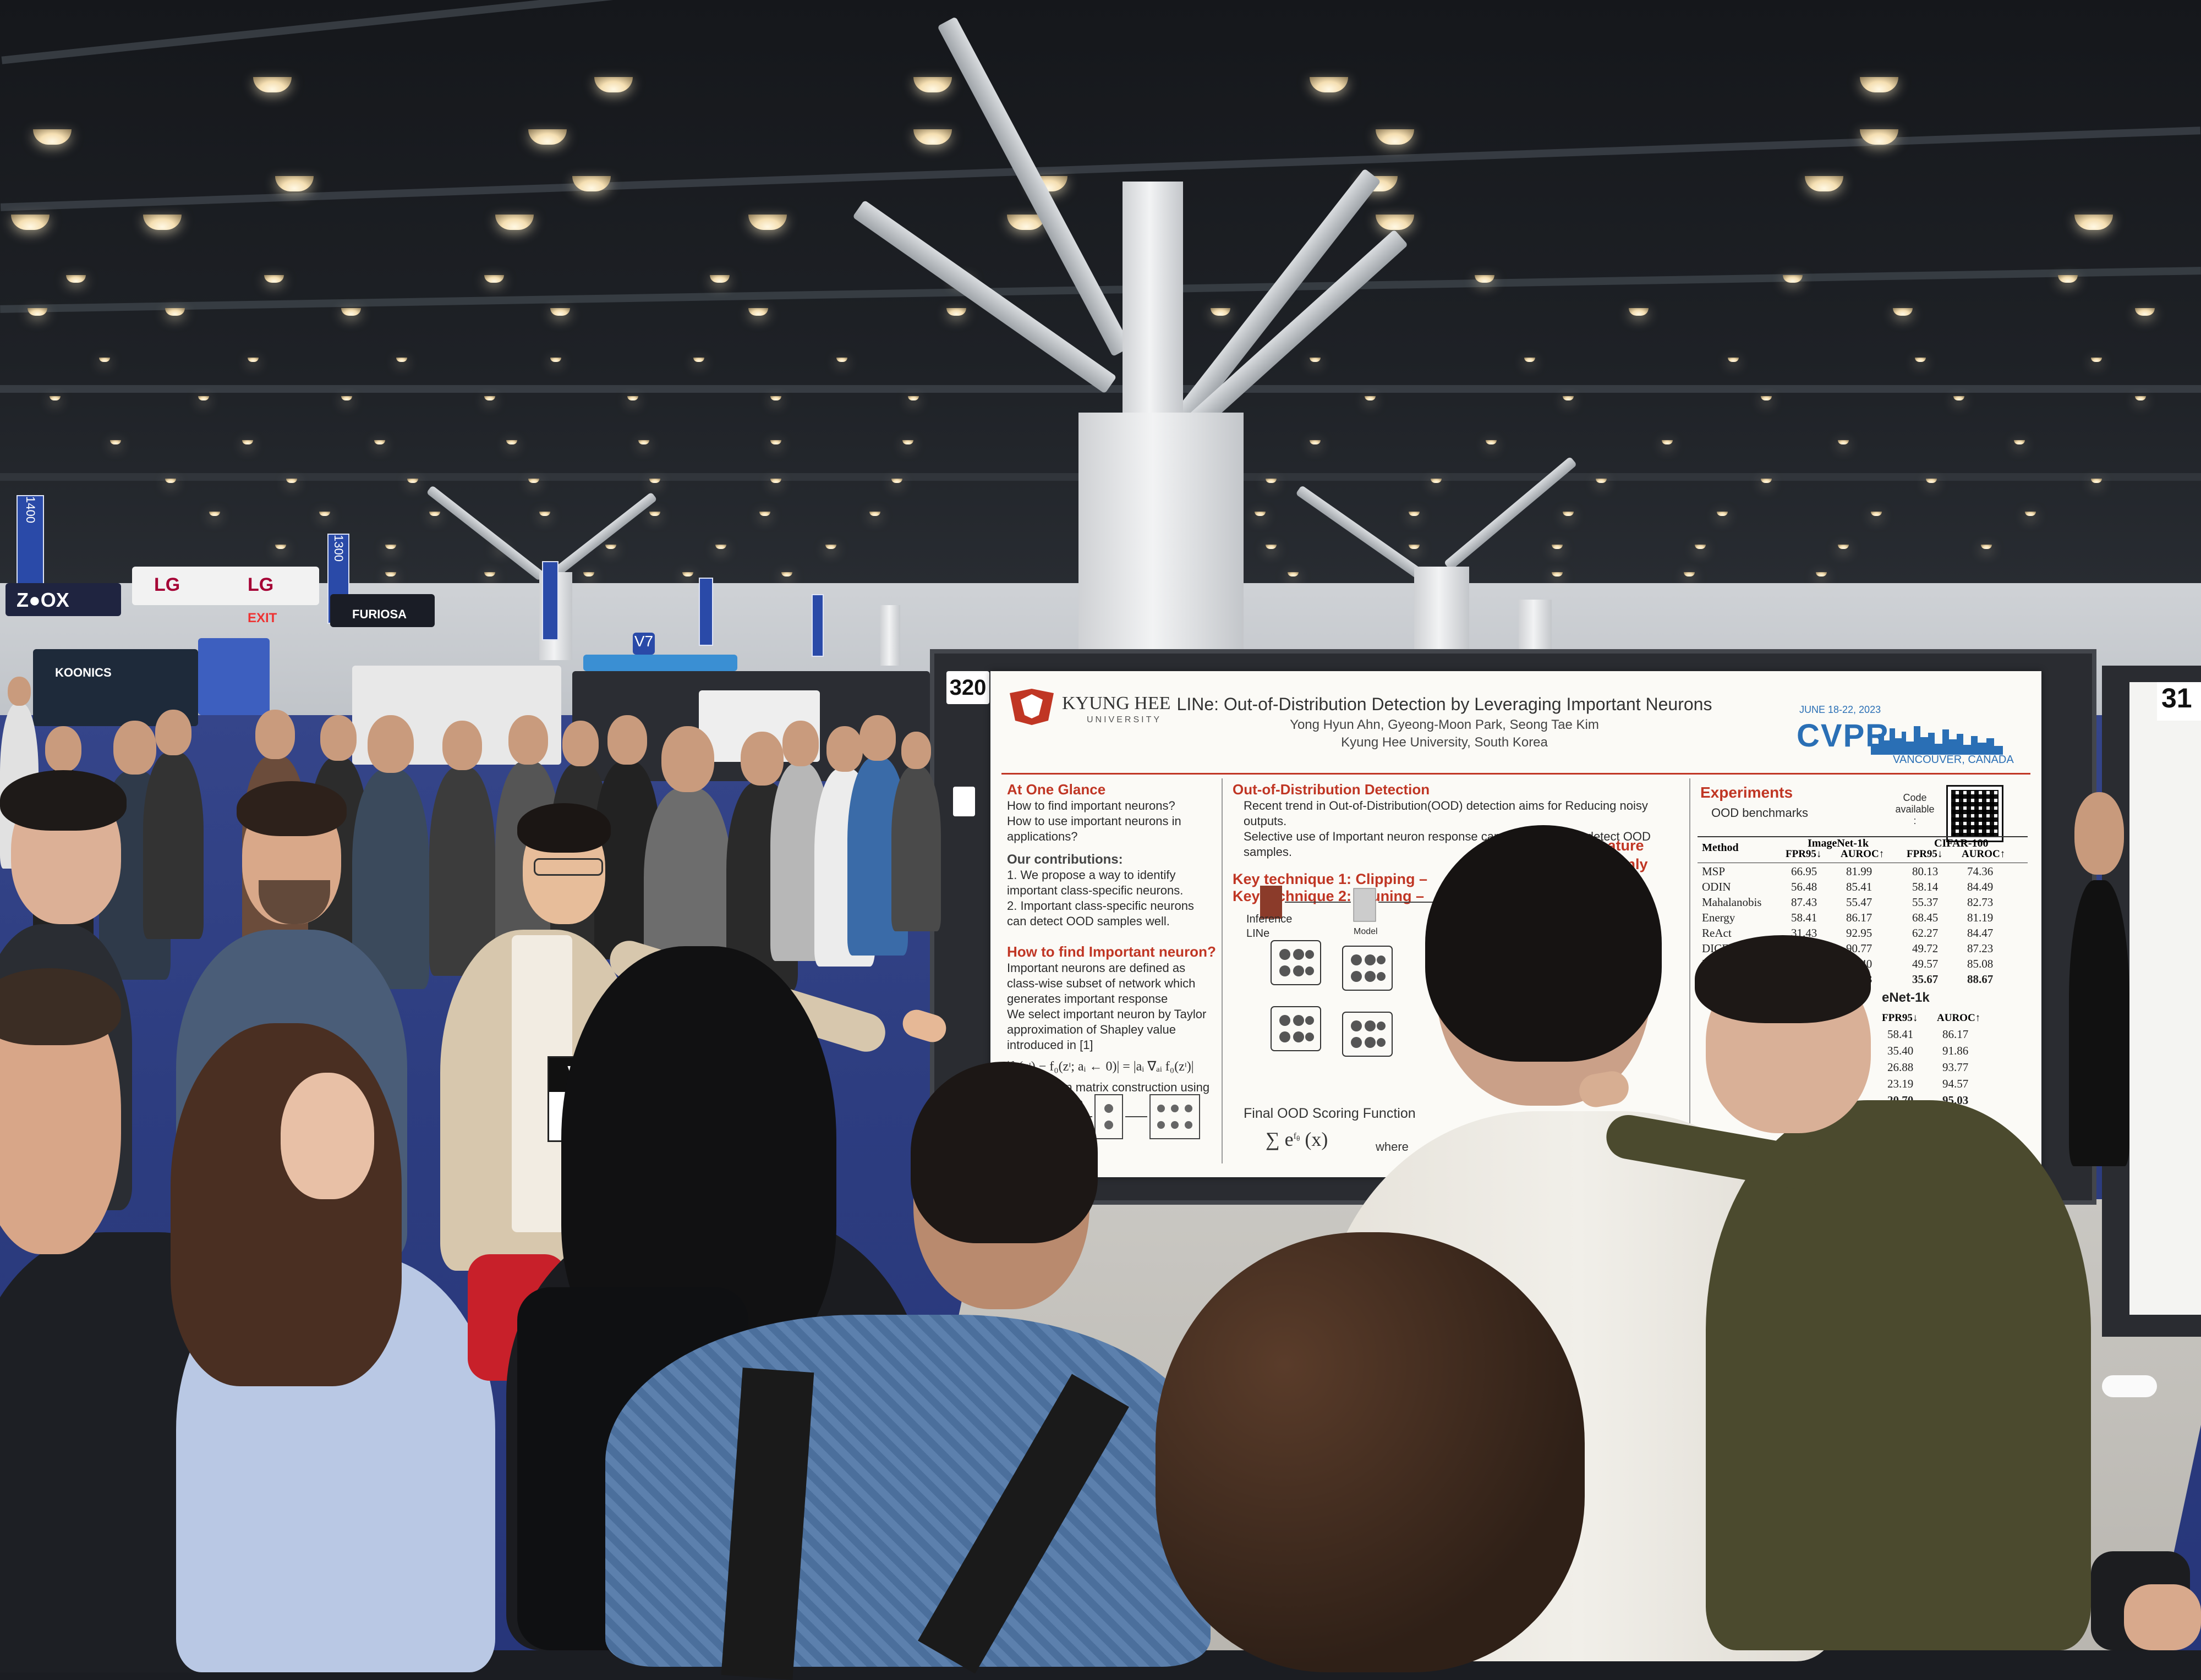 The image size is (2201, 1680). Describe the element at coordinates (1900, 1083) in the screenshot. I see `table-cell: 23.19` at that location.